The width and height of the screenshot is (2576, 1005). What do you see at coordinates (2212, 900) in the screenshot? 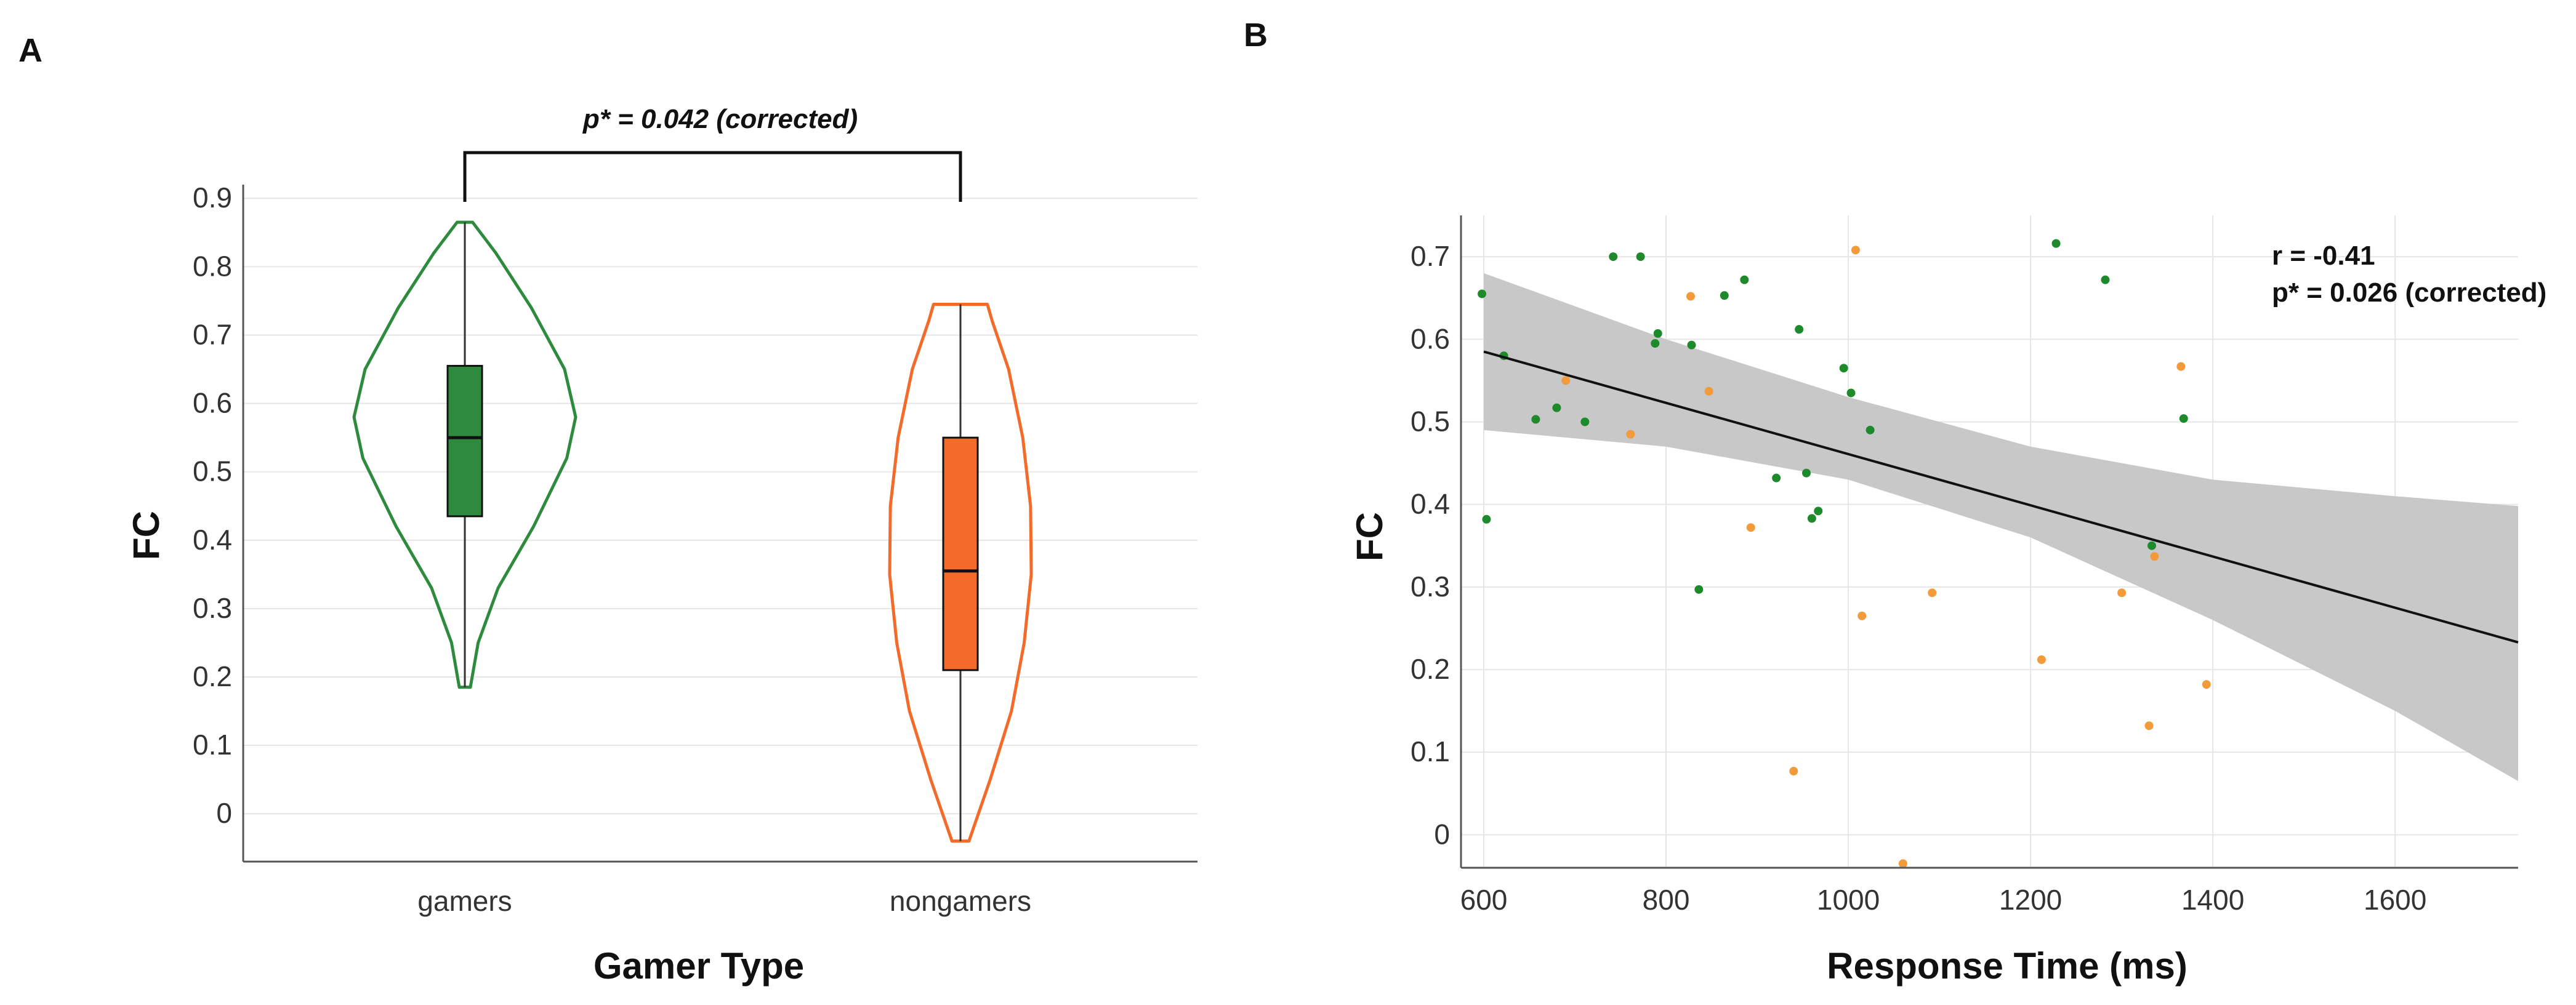
I see `panel-b-x-tick-label: 1400` at bounding box center [2212, 900].